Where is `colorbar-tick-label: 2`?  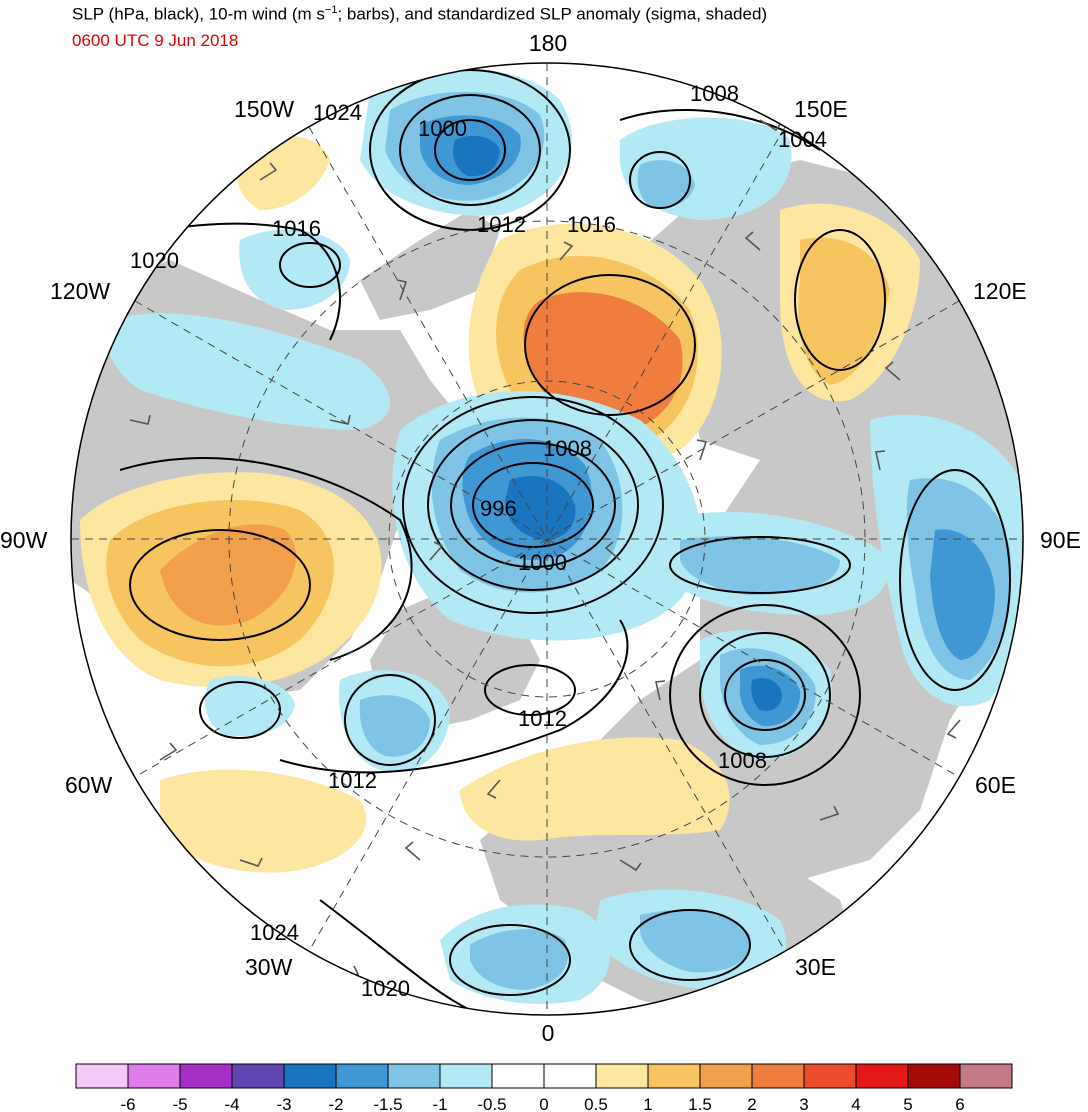
colorbar-tick-label: 2 is located at coordinates (751, 1103).